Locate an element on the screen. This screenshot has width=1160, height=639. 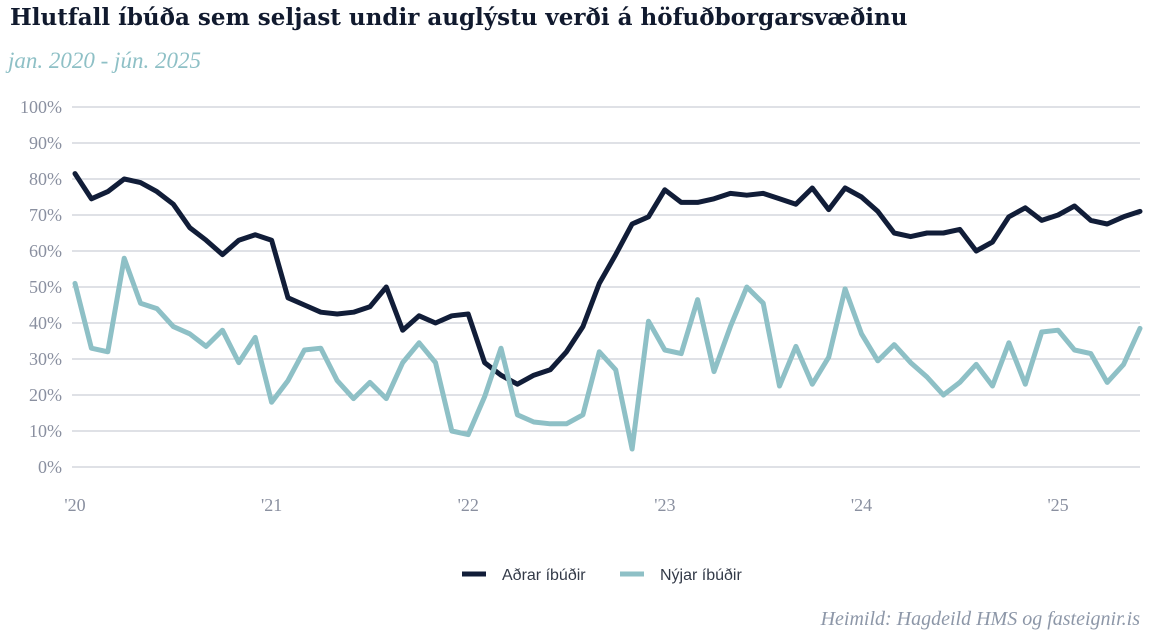
x-tick-label: '25 is located at coordinates (1057, 505).